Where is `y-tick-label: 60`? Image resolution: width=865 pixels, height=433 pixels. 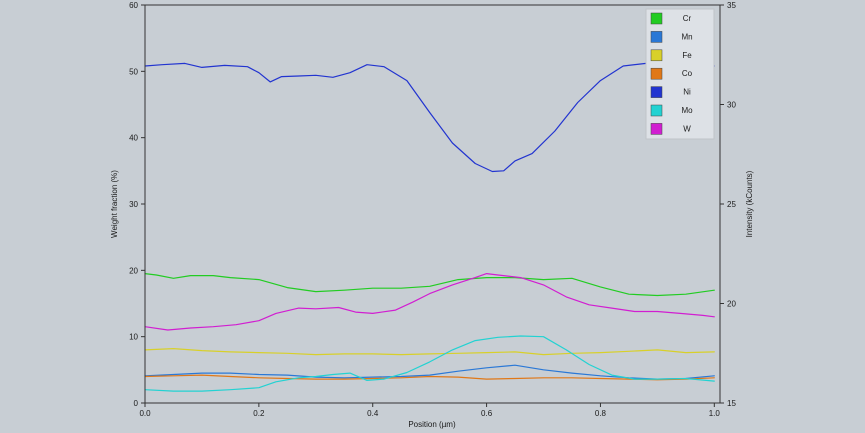
y-tick-label: 60 is located at coordinates (133, 5).